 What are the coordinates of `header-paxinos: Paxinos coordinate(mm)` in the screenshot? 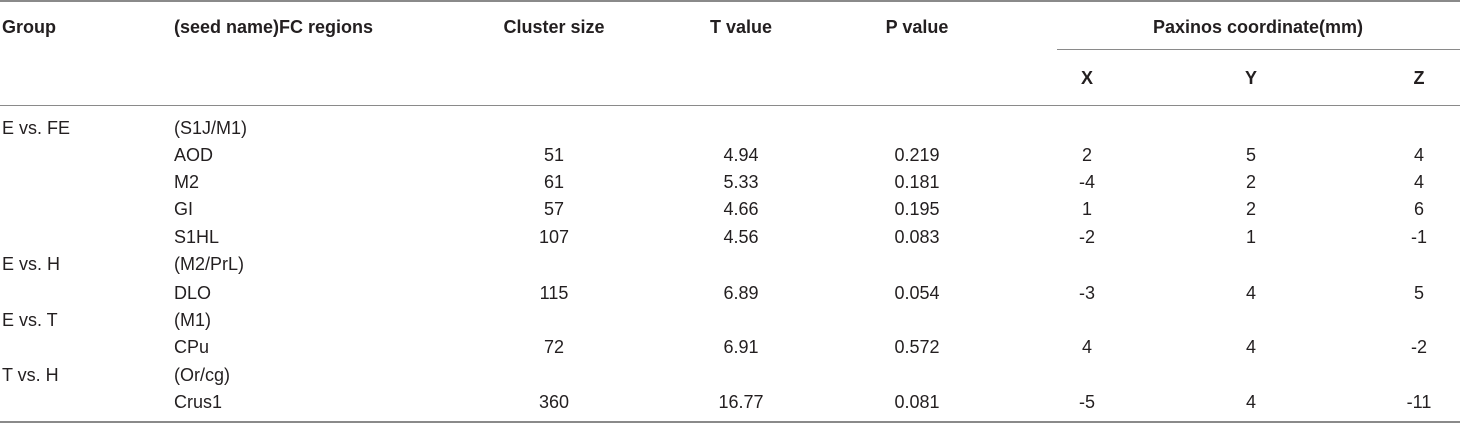 It's located at (1258, 27).